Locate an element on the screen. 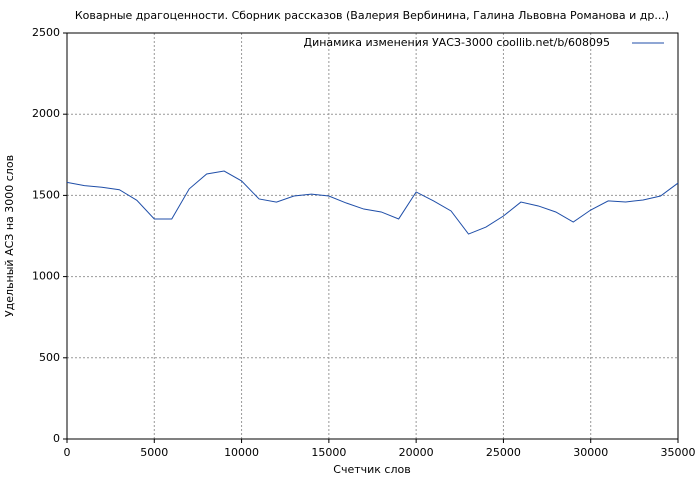 The width and height of the screenshot is (700, 480). x-tick-label: 30000 is located at coordinates (590, 452).